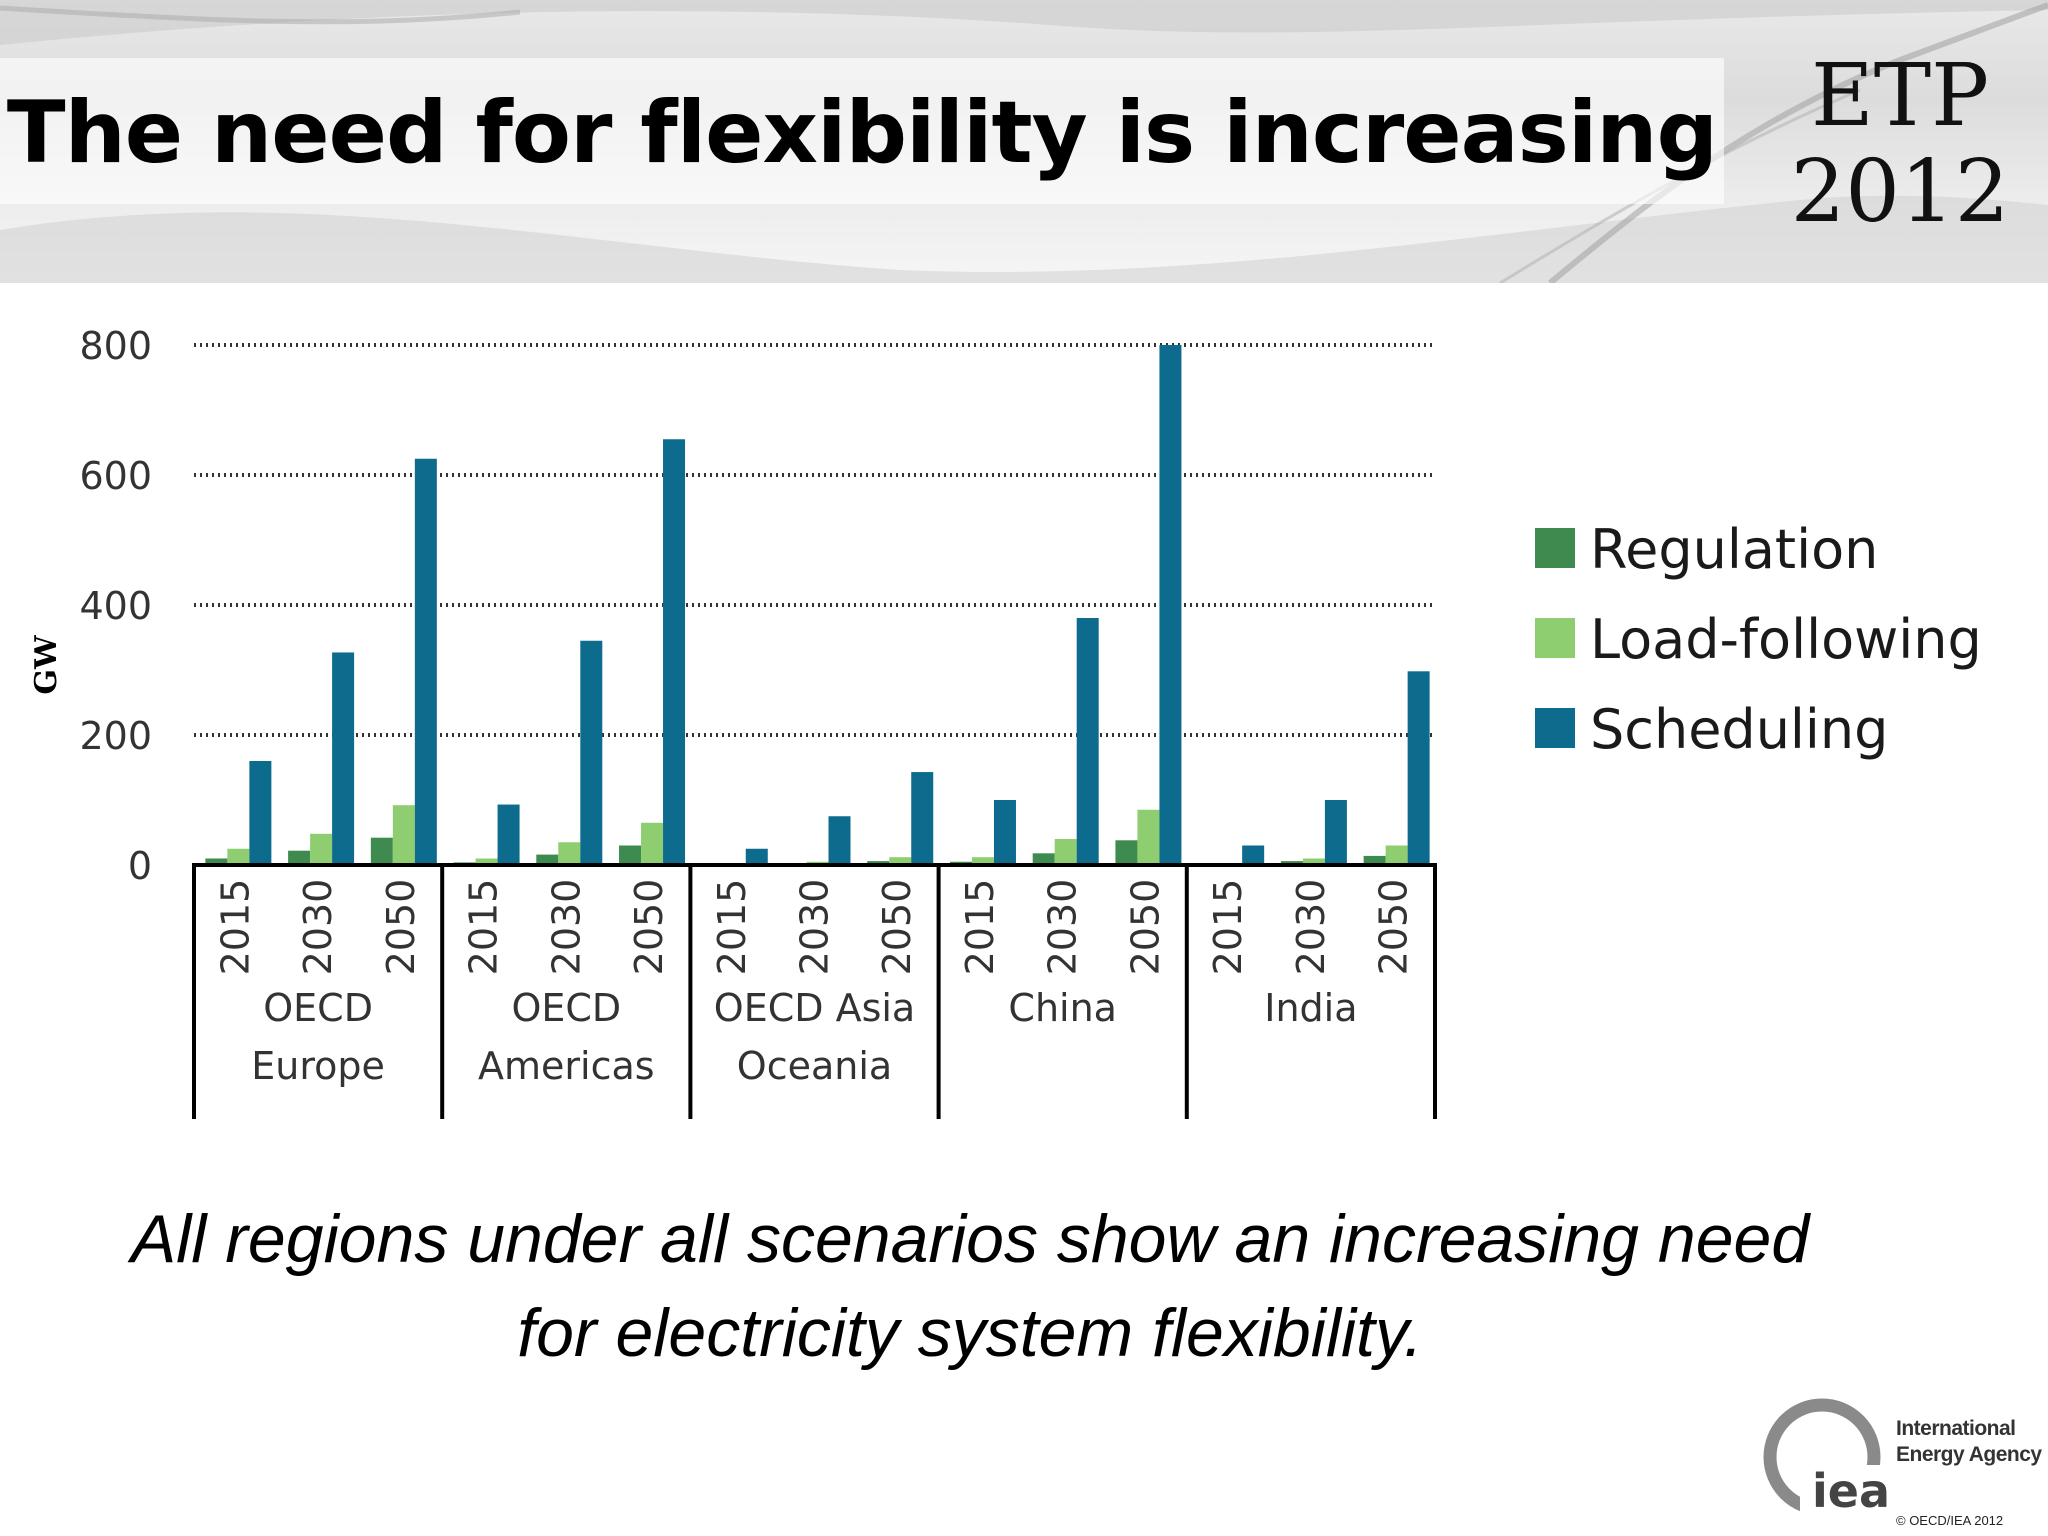  What do you see at coordinates (1826, 1459) in the screenshot?
I see `iea-logo-icon: iea` at bounding box center [1826, 1459].